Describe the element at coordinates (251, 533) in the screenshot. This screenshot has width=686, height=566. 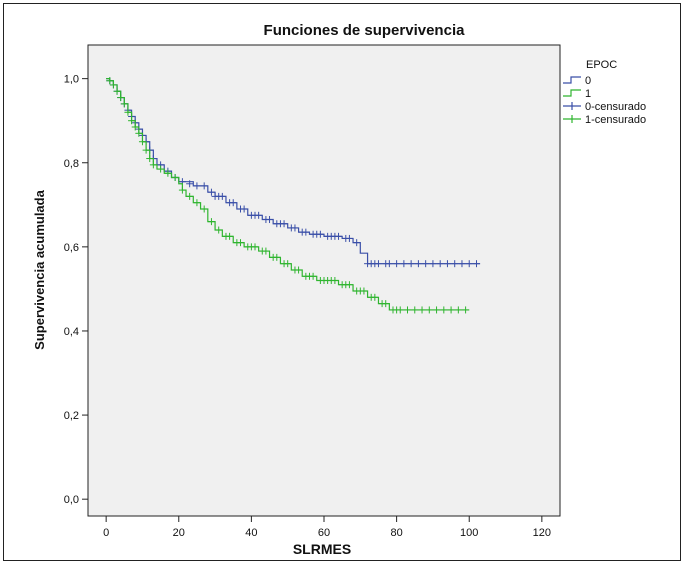
I see `x-tick-label: 40` at that location.